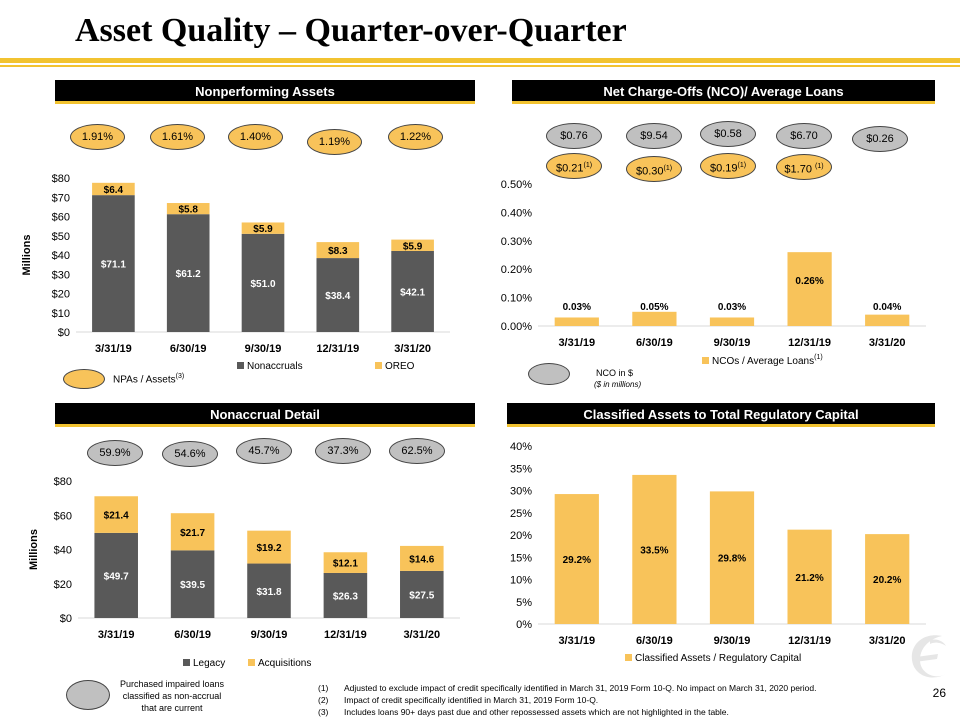 The image size is (960, 720). I want to click on nco-adjusted-oval: $0.30(1), so click(654, 169).